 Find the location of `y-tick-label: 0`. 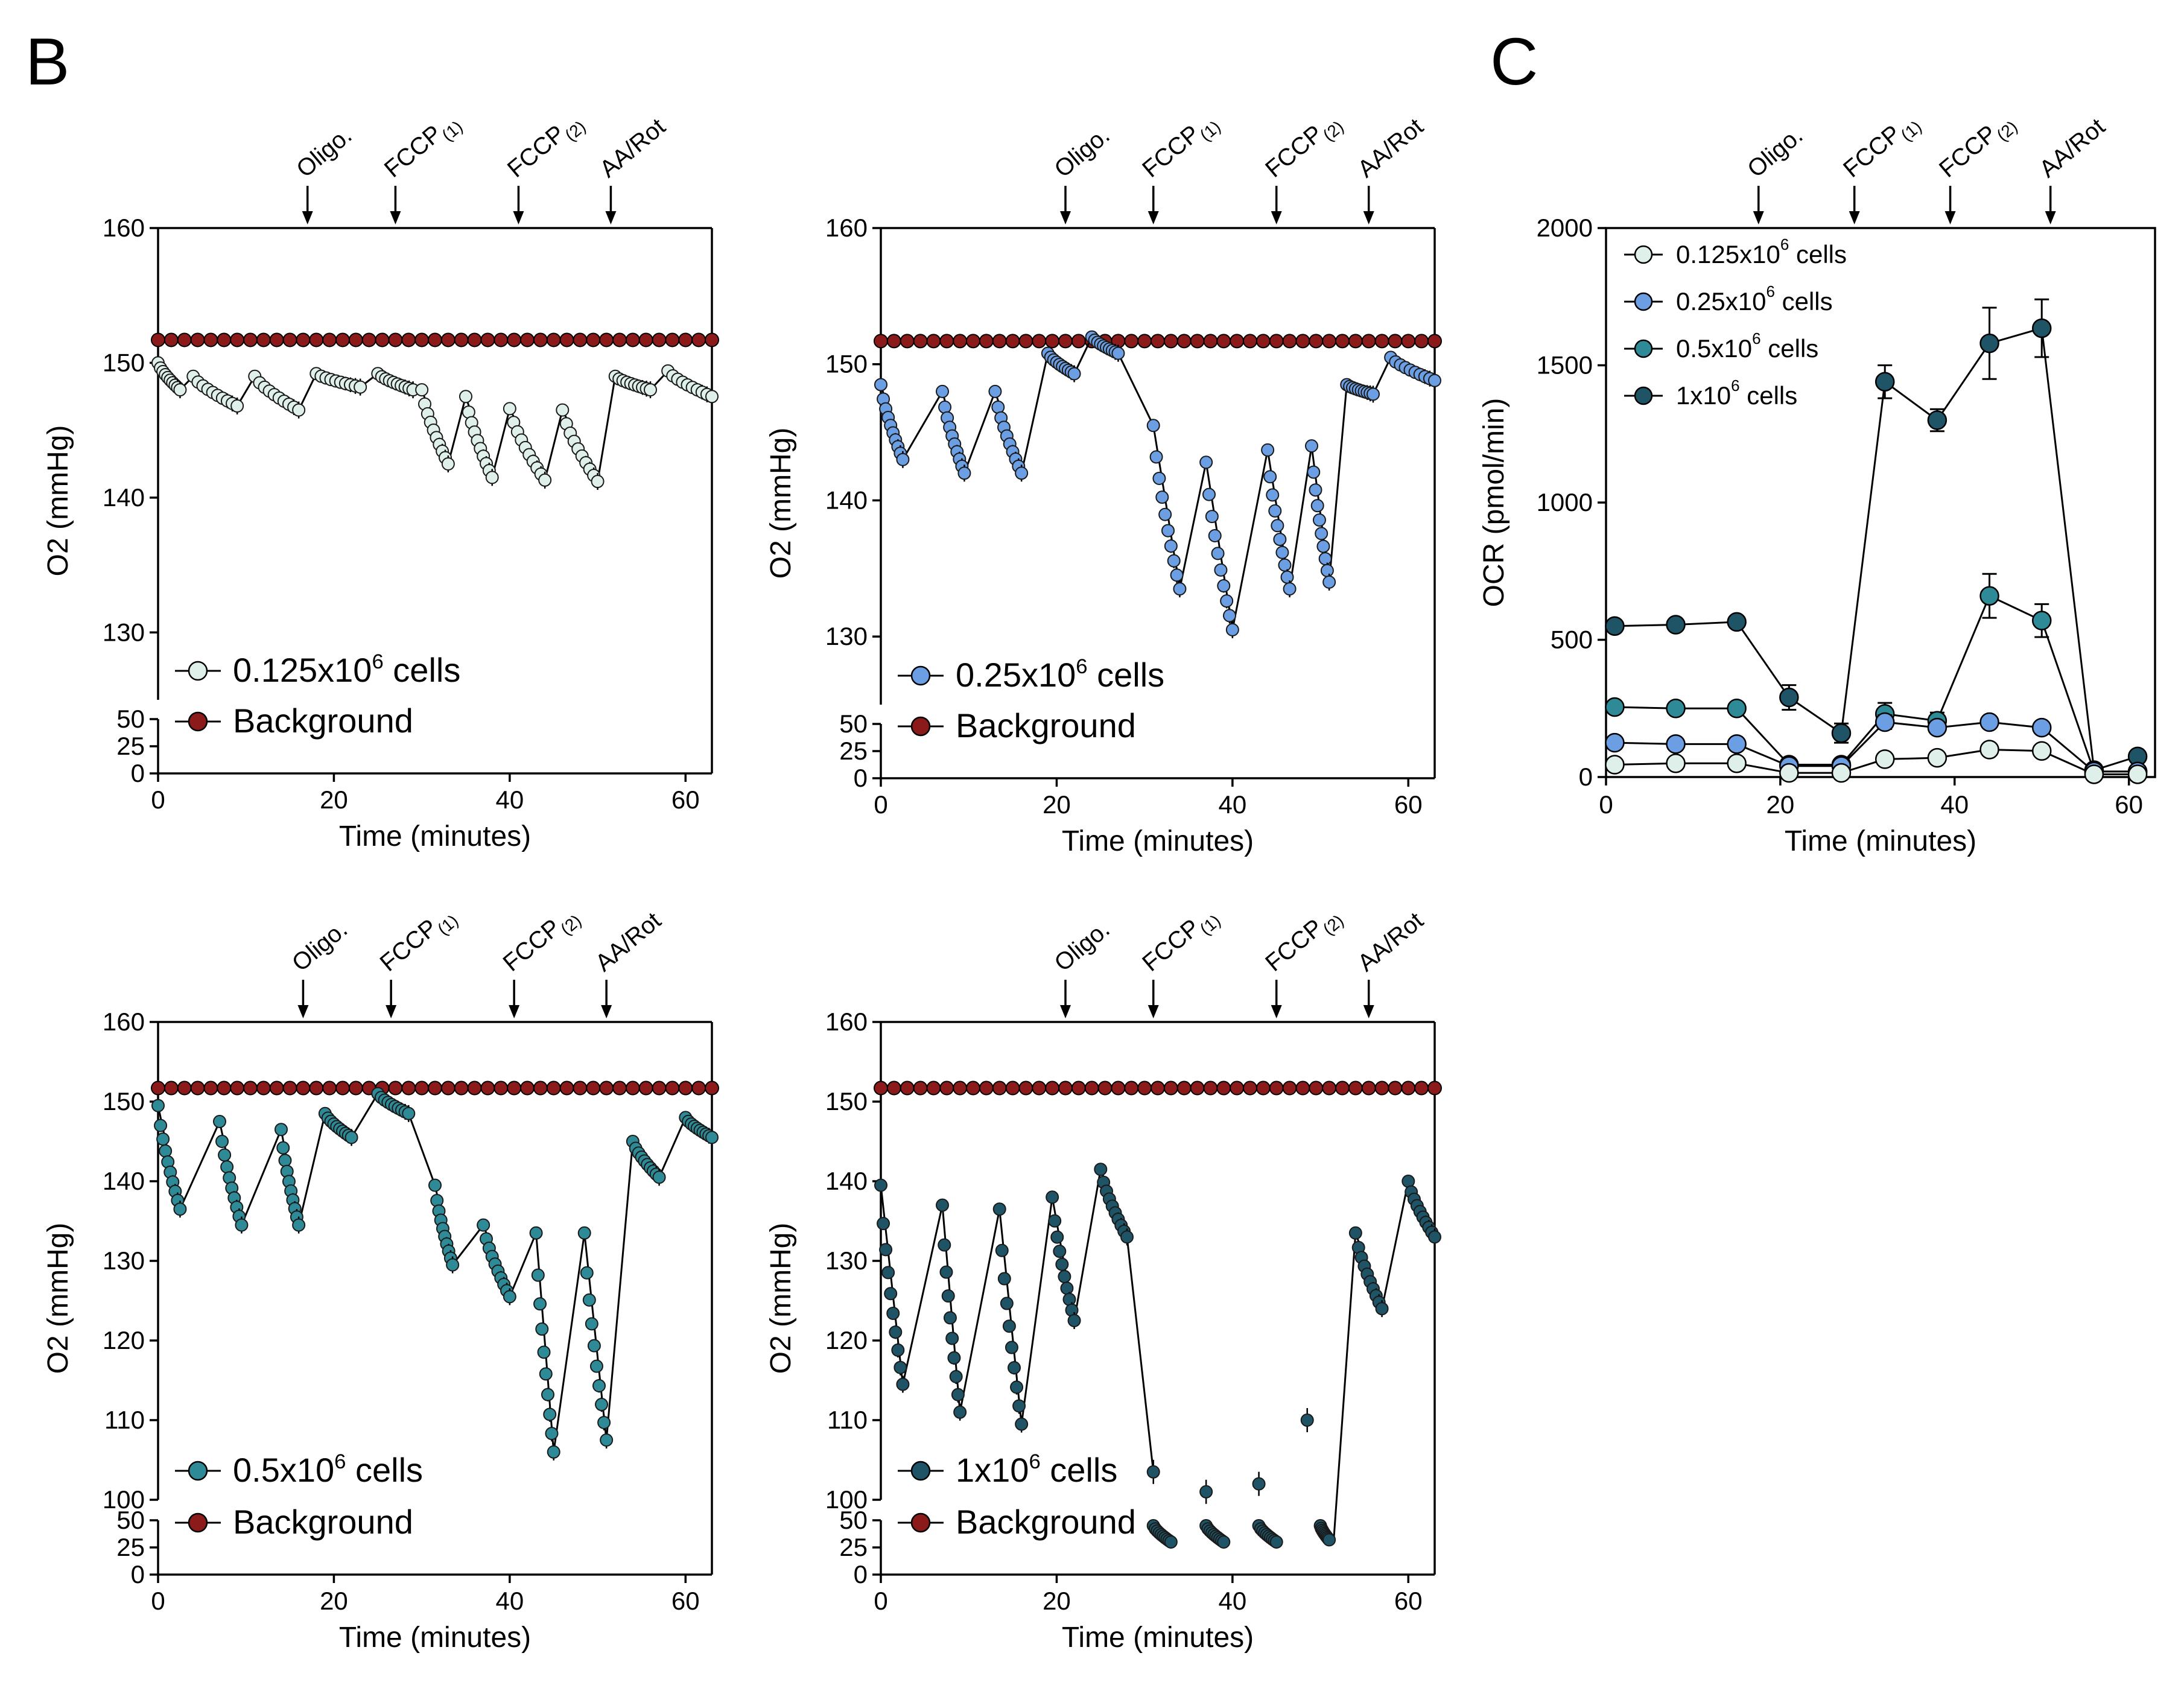

y-tick-label: 0 is located at coordinates (861, 1574).